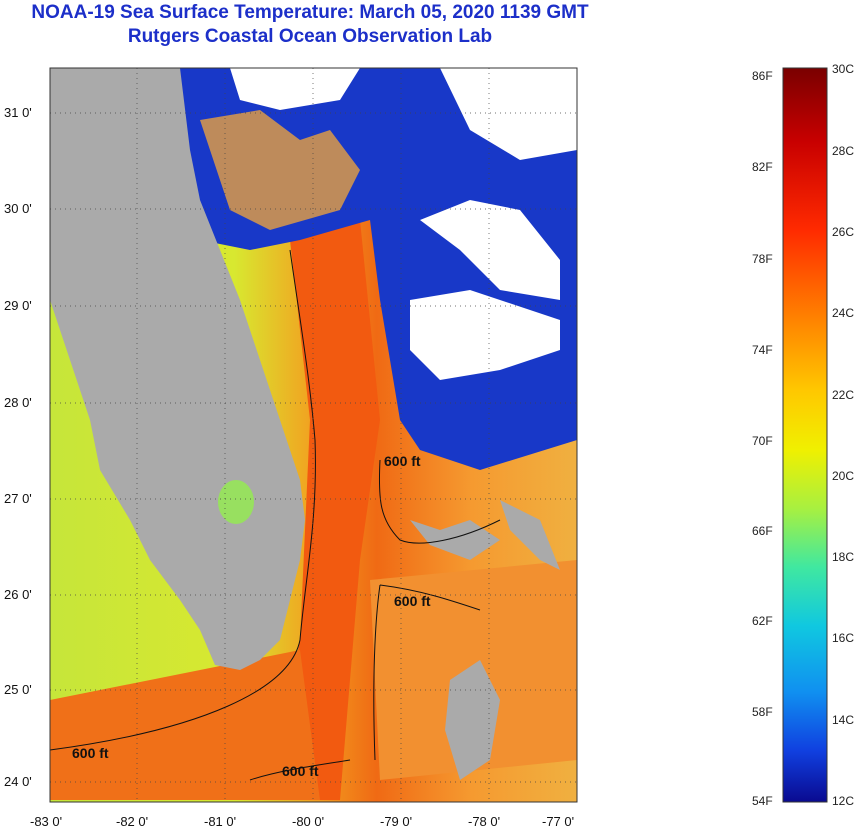 This screenshot has height=832, width=864. What do you see at coordinates (762, 801) in the screenshot?
I see `colorbar-f-label: 54F` at bounding box center [762, 801].